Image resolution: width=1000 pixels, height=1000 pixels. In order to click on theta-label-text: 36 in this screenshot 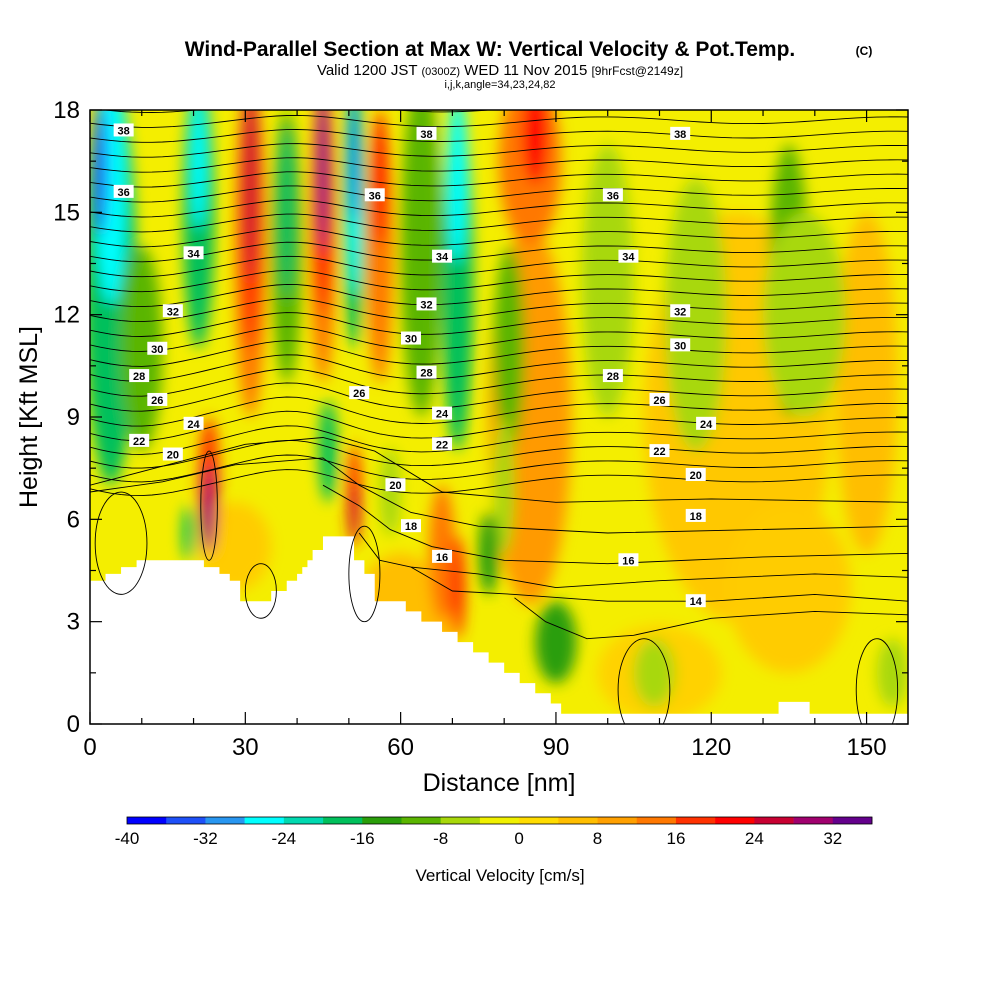, I will do `click(375, 196)`.